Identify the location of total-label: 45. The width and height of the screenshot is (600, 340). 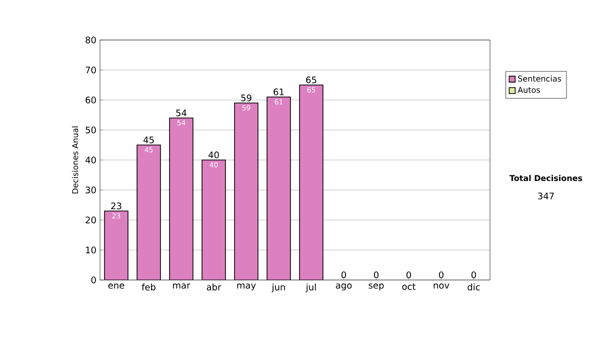
(148, 140).